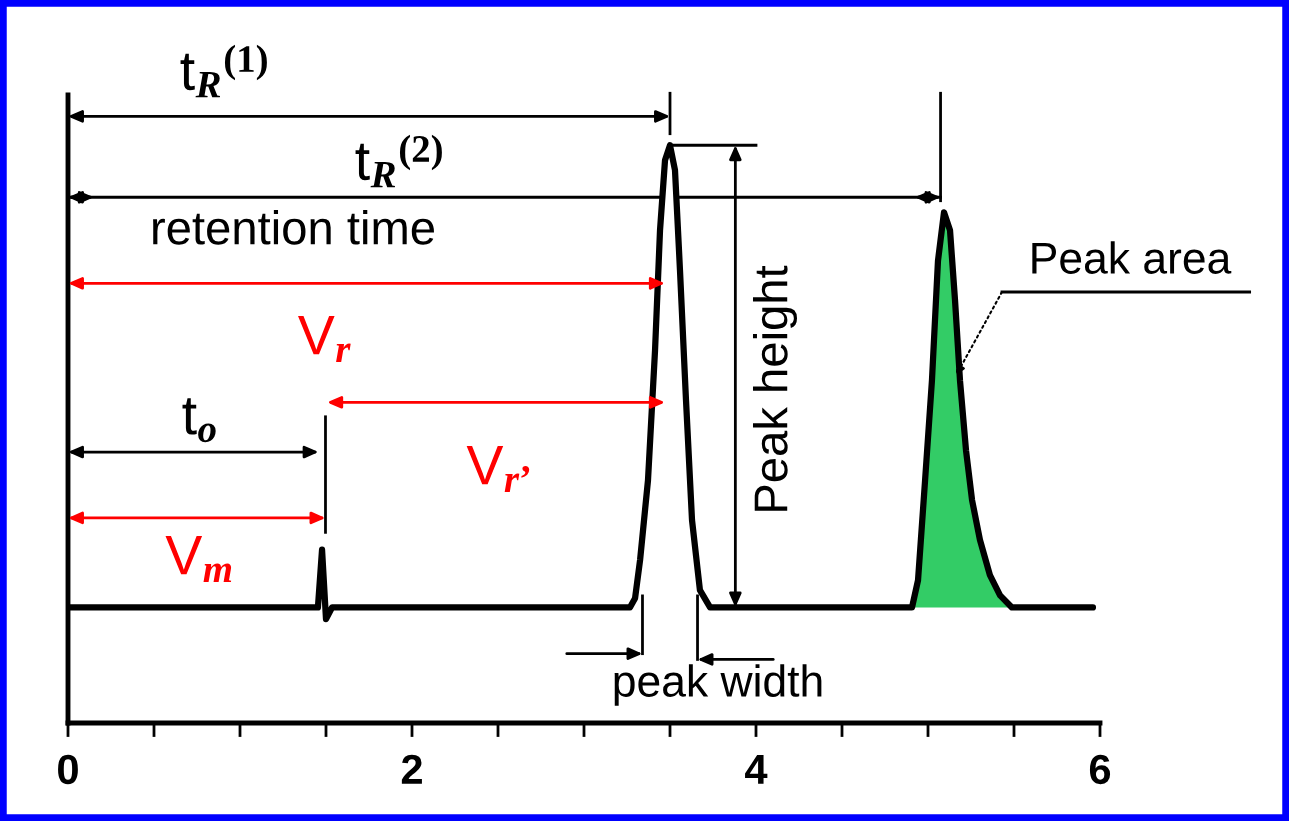  What do you see at coordinates (199, 420) in the screenshot?
I see `annotation: t$_{o}$` at bounding box center [199, 420].